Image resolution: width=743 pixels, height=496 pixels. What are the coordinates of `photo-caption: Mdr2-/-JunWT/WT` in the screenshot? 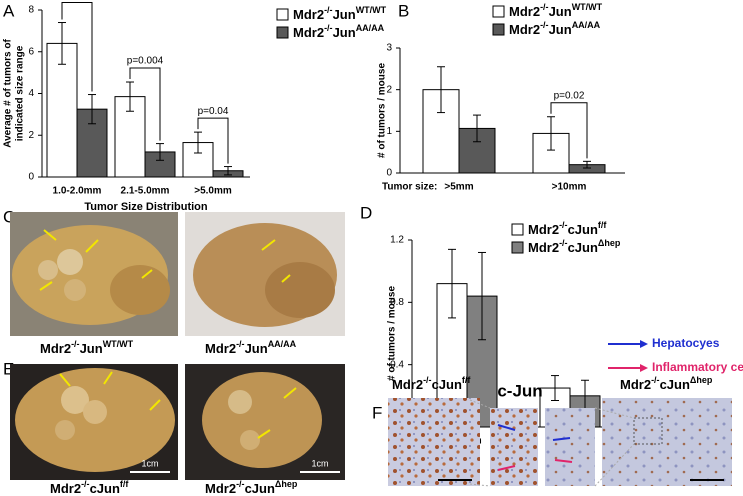 It's located at (87, 347).